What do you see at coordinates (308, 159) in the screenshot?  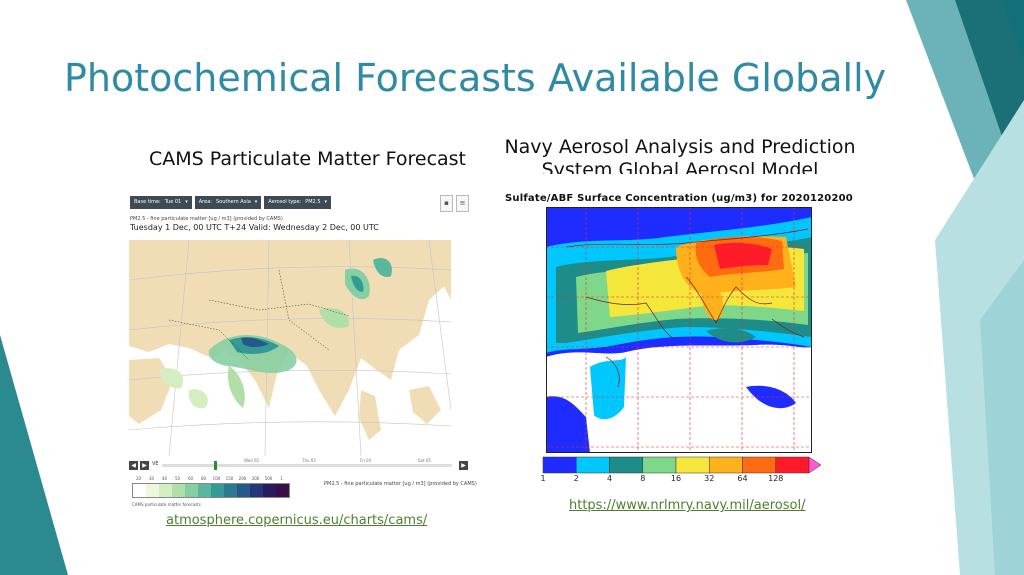 I see `cams-heading: CAMS Particulate Matter Forecast` at bounding box center [308, 159].